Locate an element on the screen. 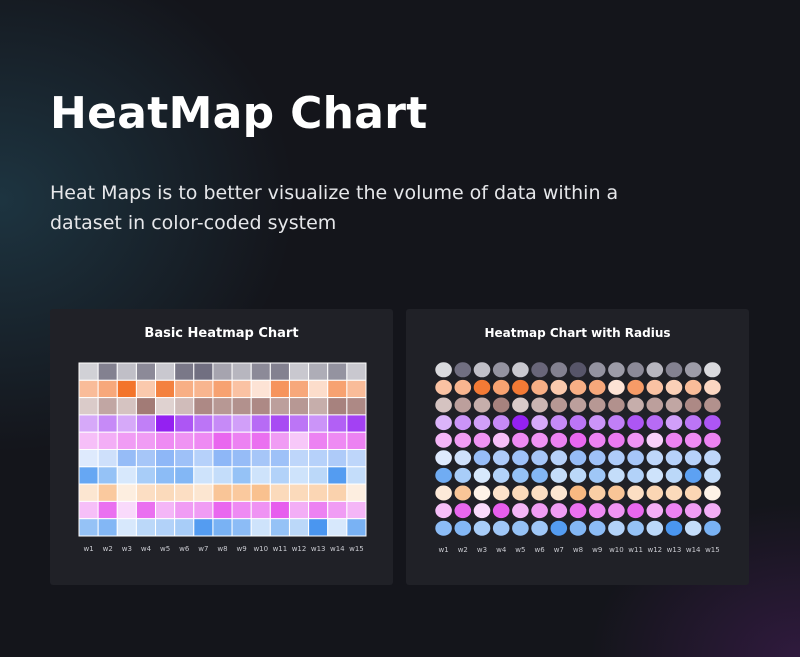  x-tick-label: w14 is located at coordinates (337, 549).